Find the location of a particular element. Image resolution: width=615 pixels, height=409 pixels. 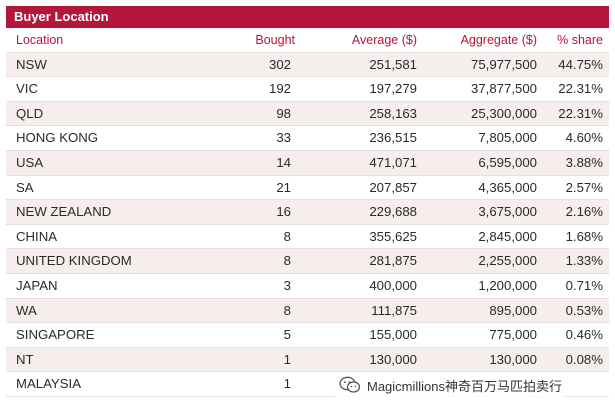

header-average: Average ($) is located at coordinates (384, 40).